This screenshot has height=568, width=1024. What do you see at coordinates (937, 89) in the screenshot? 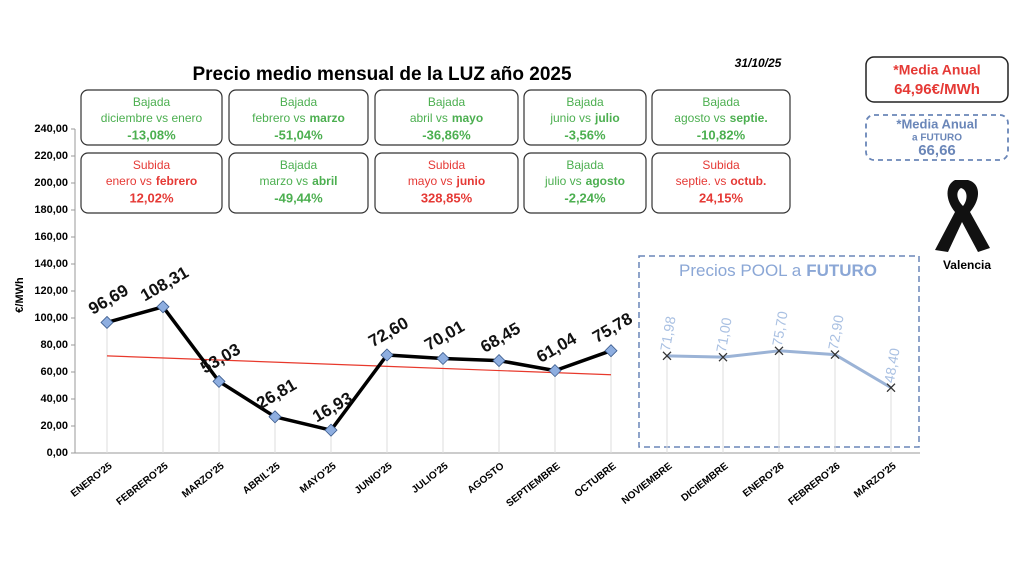
I see `annual-value: 64,96€/MWh` at bounding box center [937, 89].